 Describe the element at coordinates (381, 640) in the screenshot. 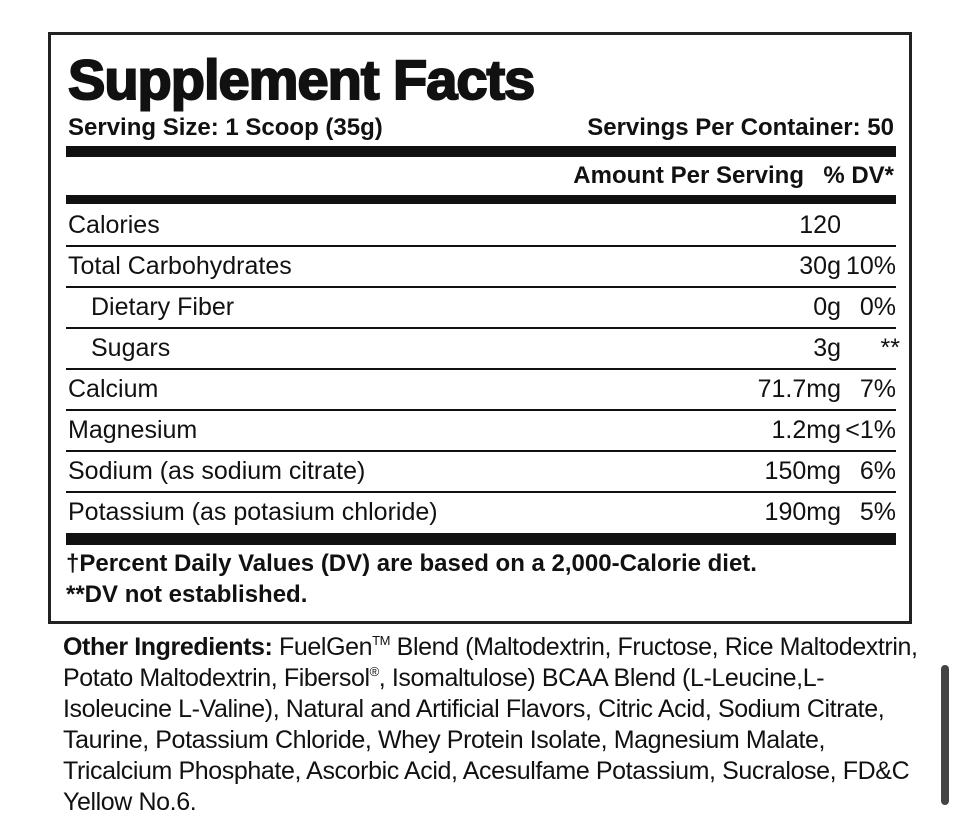

I see `trademark: TM` at that location.